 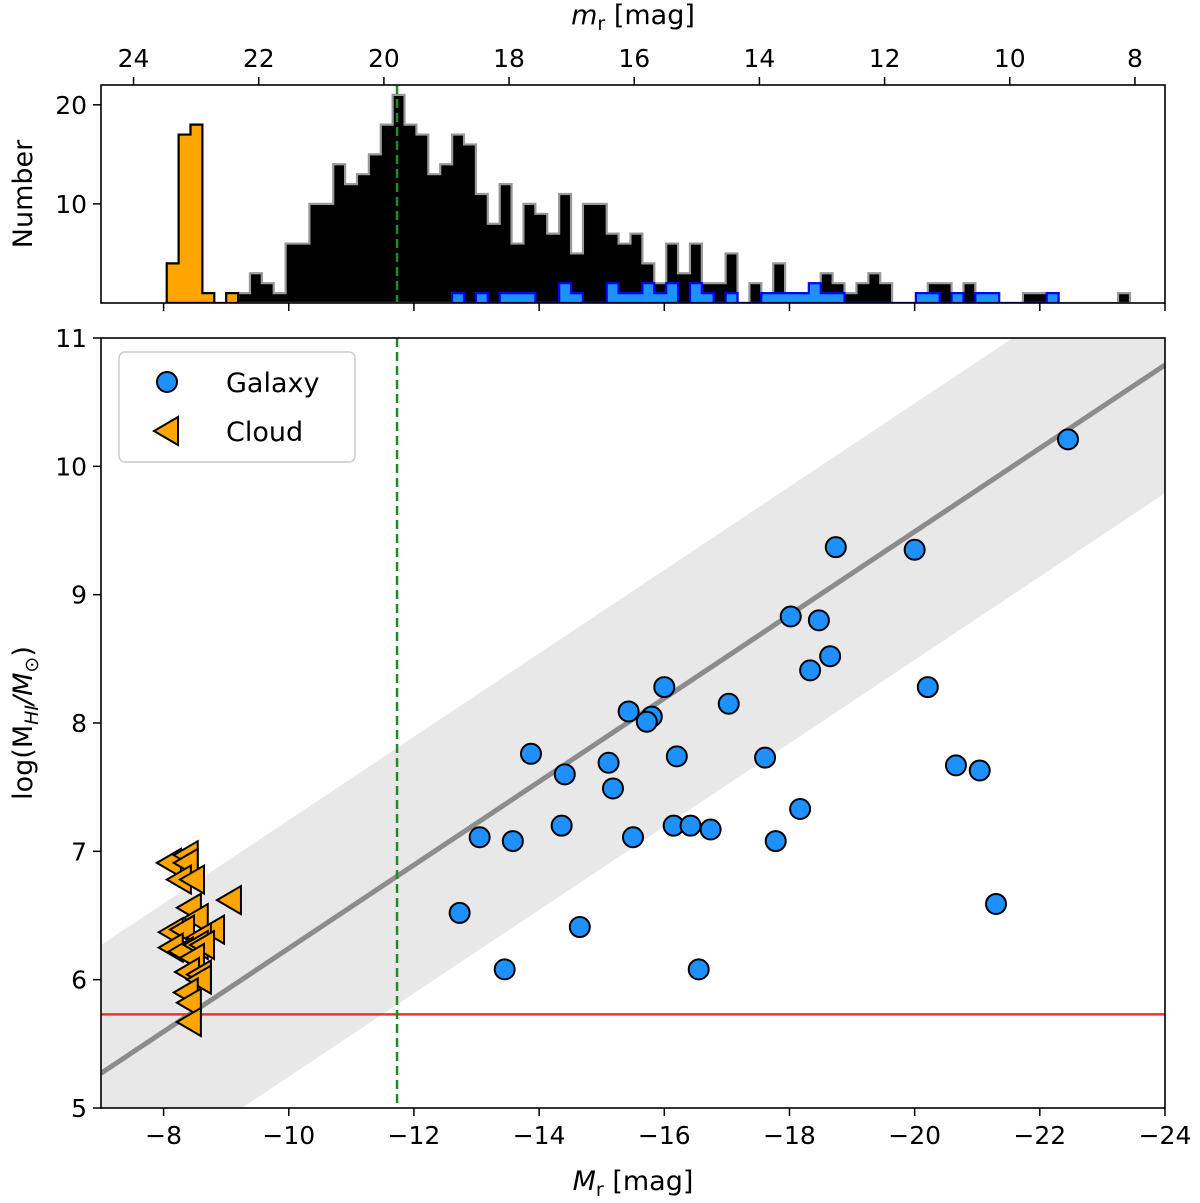 What do you see at coordinates (71, 204) in the screenshot?
I see `hist-y-tick-label: 10` at bounding box center [71, 204].